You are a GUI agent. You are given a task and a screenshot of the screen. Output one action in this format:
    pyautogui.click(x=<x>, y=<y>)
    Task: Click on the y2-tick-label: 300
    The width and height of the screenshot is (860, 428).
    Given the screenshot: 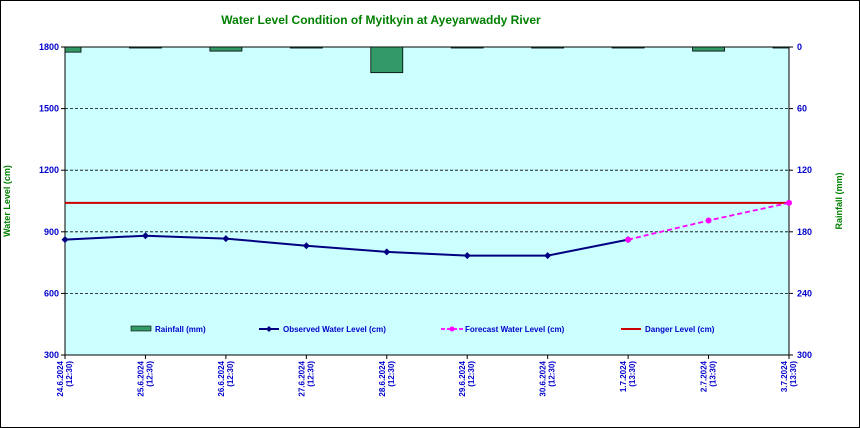 What is the action you would take?
    pyautogui.click(x=804, y=355)
    